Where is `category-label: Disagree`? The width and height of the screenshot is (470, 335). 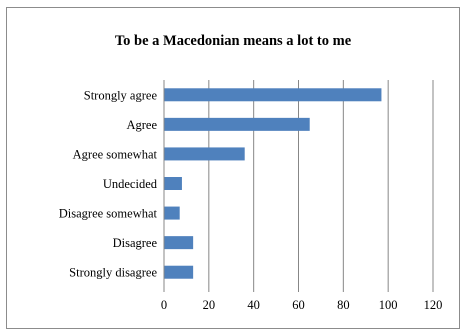 category-label: Disagree is located at coordinates (135, 243).